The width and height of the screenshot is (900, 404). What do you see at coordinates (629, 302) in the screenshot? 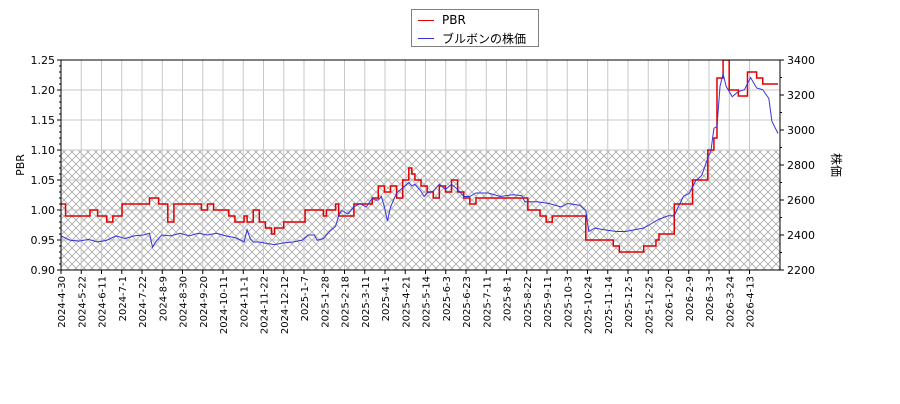
I see `x-tick-label: 2025-12-5` at bounding box center [629, 302].